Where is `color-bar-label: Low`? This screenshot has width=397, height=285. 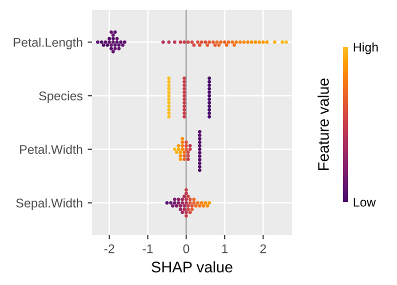 color-bar-label: Low is located at coordinates (365, 202).